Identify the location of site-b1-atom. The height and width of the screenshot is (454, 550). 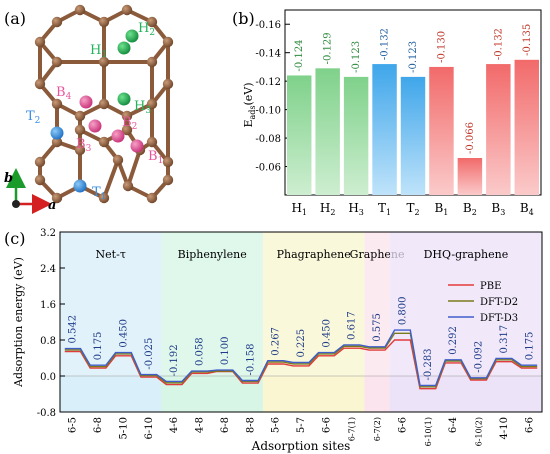
(137, 146).